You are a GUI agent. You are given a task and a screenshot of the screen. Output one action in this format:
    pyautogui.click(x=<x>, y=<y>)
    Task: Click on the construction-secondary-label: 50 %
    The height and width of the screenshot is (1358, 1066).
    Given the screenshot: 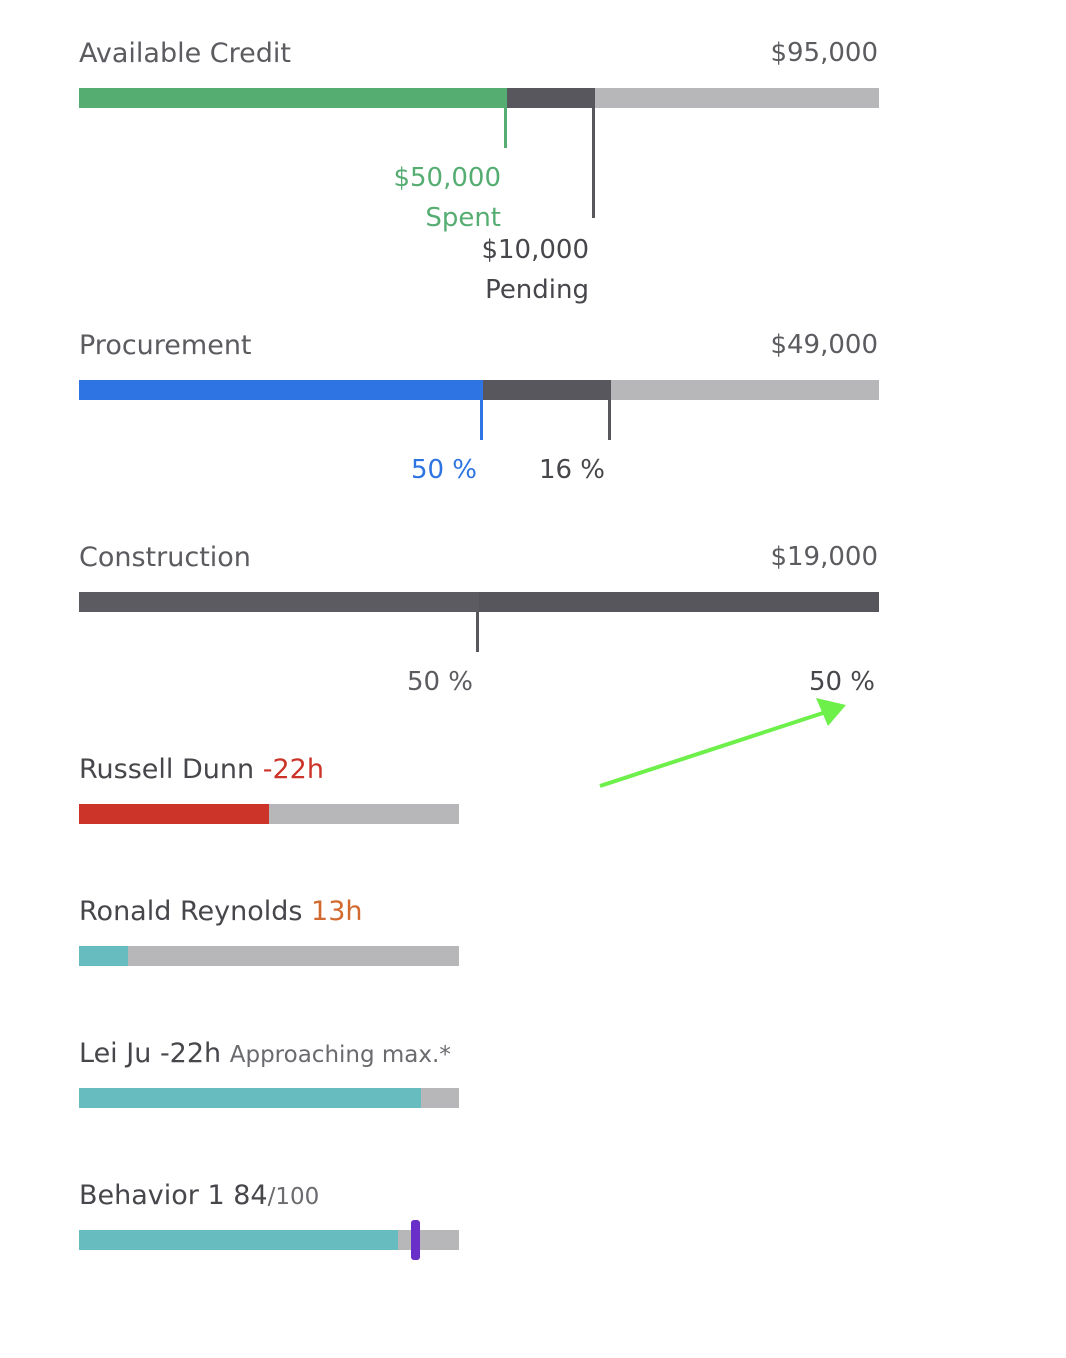 What is the action you would take?
    pyautogui.click(x=841, y=682)
    